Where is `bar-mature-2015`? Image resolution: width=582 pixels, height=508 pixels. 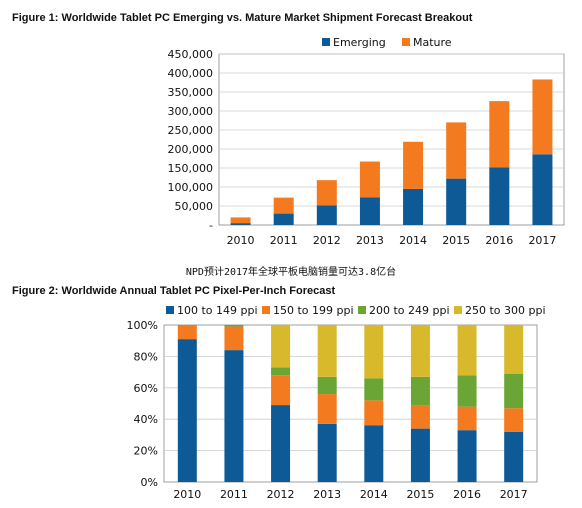 bar-mature-2015 is located at coordinates (456, 150).